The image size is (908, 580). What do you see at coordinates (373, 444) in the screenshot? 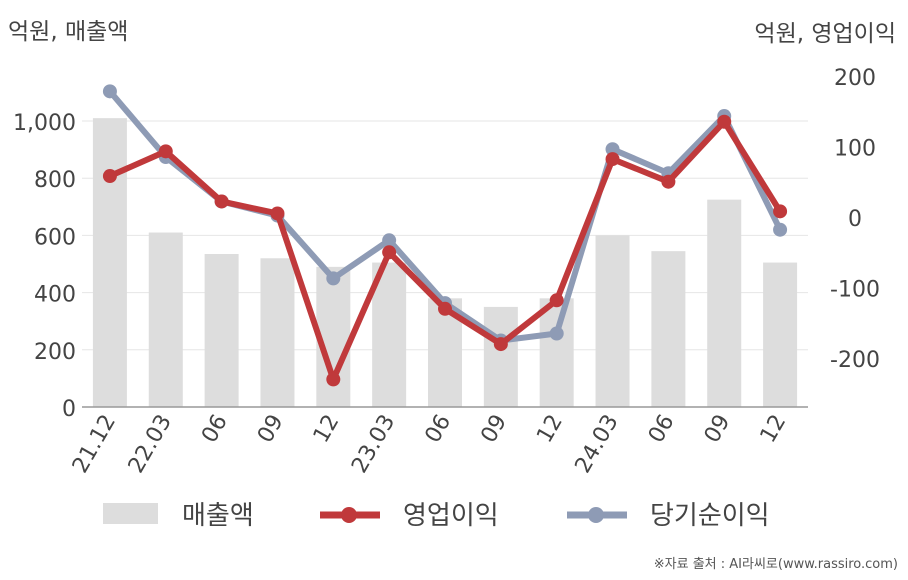
I see `x-tick-label: 23.03` at bounding box center [373, 444].